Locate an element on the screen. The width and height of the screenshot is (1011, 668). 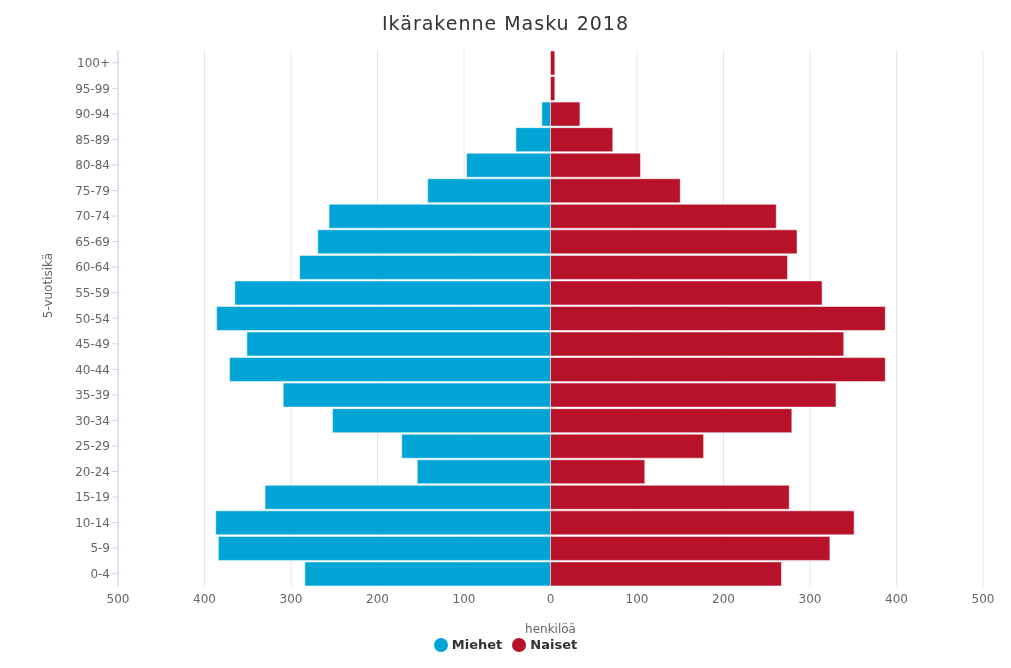
y-tick-label: 50-54 is located at coordinates (92, 318).